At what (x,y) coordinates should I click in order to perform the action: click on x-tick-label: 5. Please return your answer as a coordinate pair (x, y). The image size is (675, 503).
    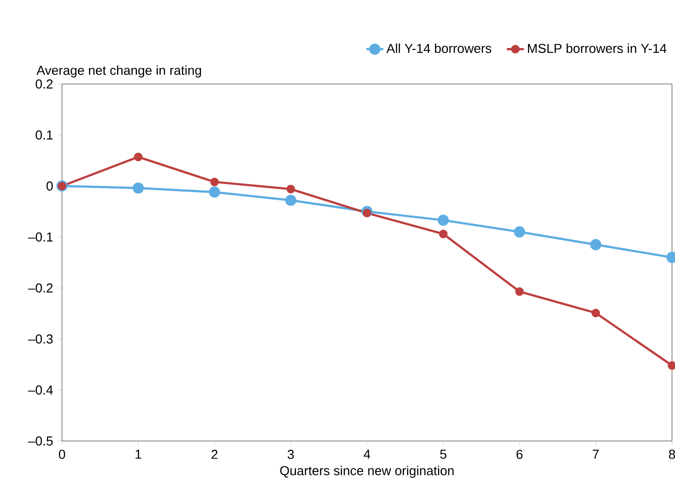
    Looking at the image, I should click on (443, 454).